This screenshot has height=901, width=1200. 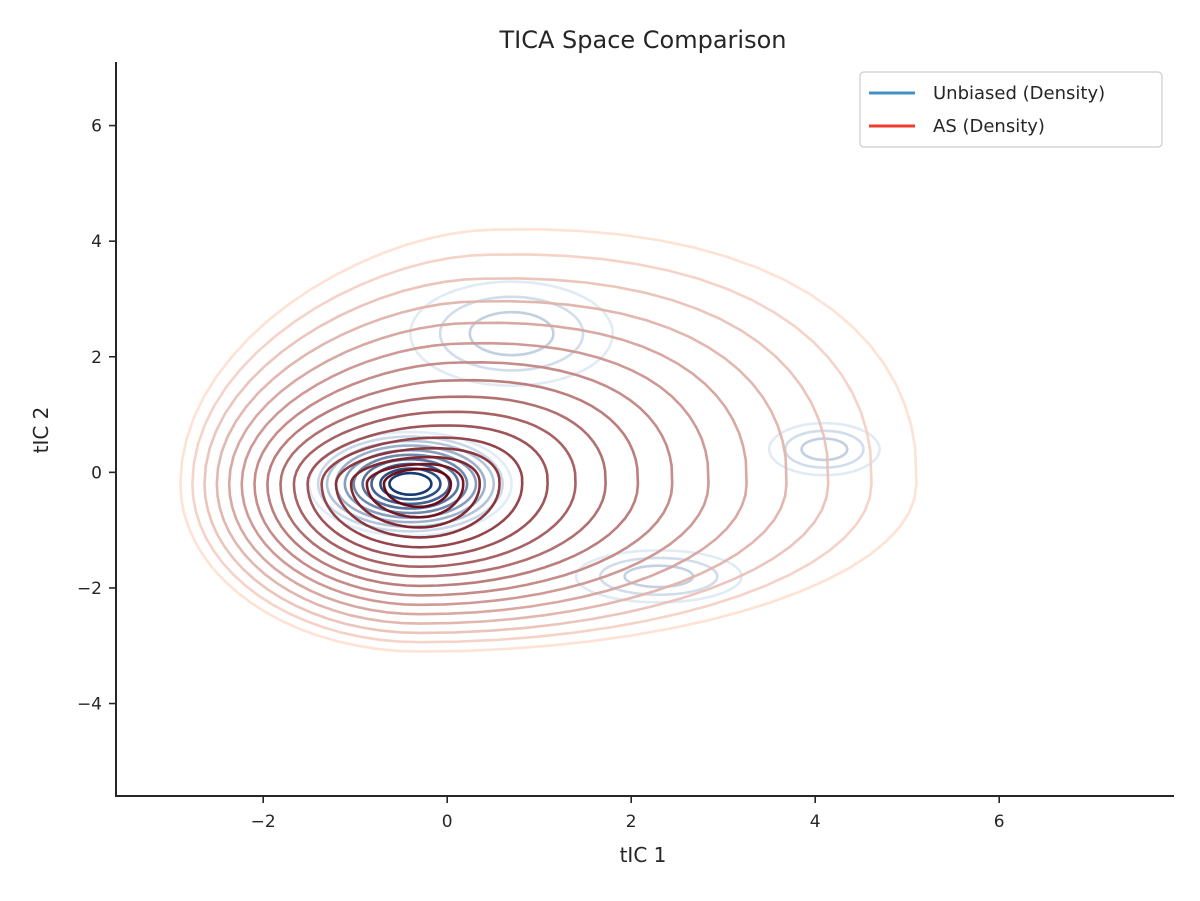 I want to click on x-tick-label: 2, so click(x=631, y=822).